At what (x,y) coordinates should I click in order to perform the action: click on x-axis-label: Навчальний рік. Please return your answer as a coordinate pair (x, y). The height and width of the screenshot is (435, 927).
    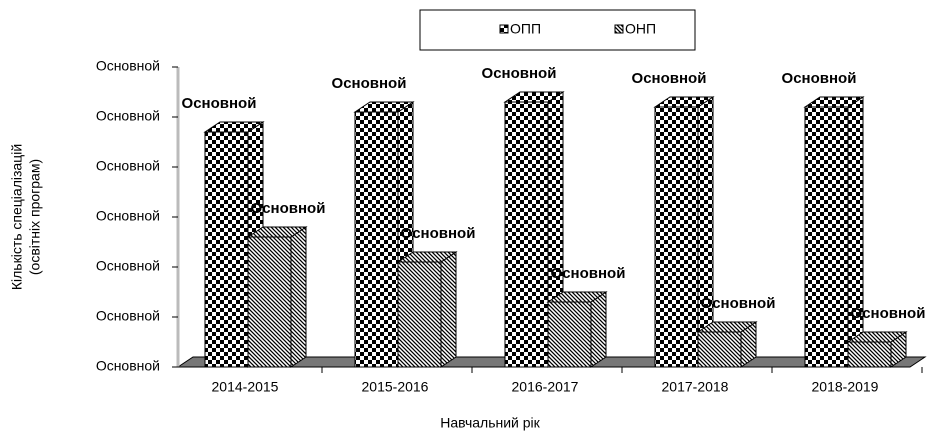
    Looking at the image, I should click on (490, 423).